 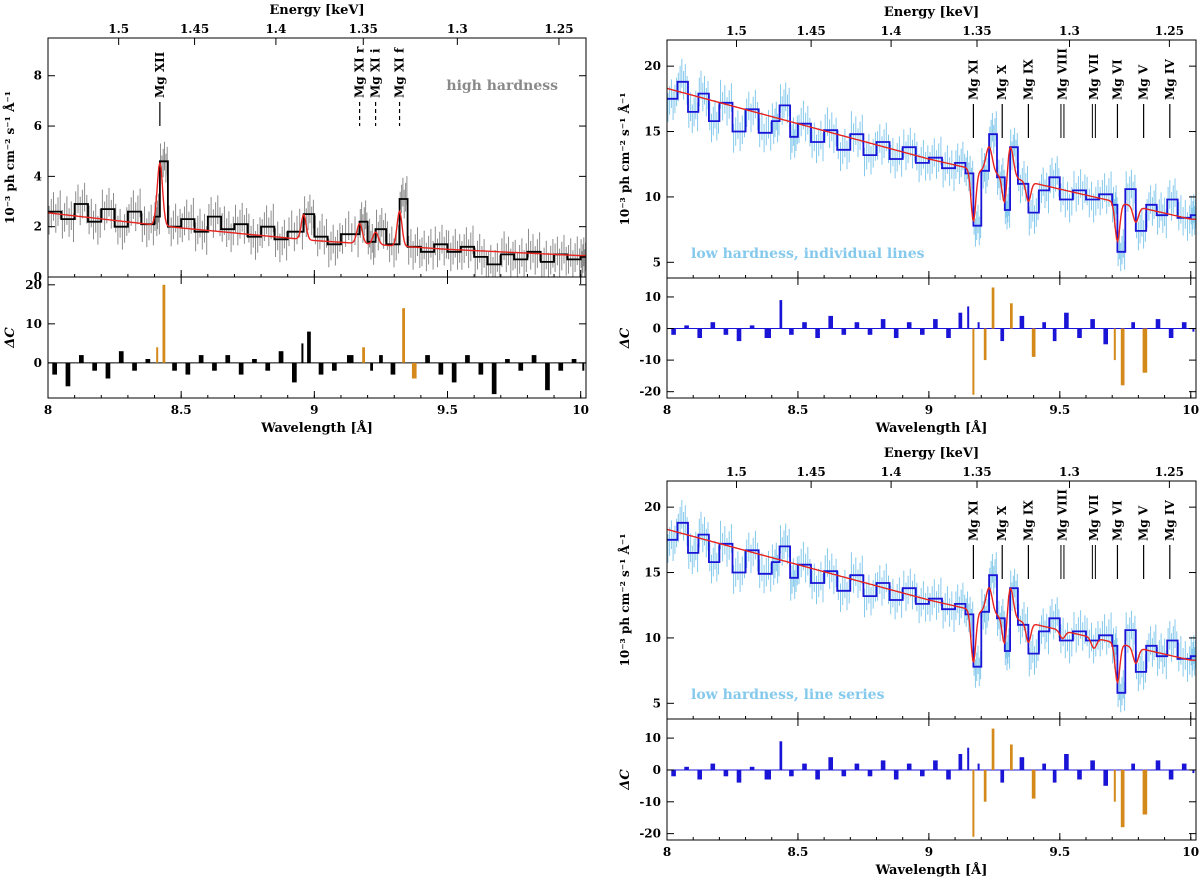 I want to click on line-label: Mg V, so click(x=1144, y=523).